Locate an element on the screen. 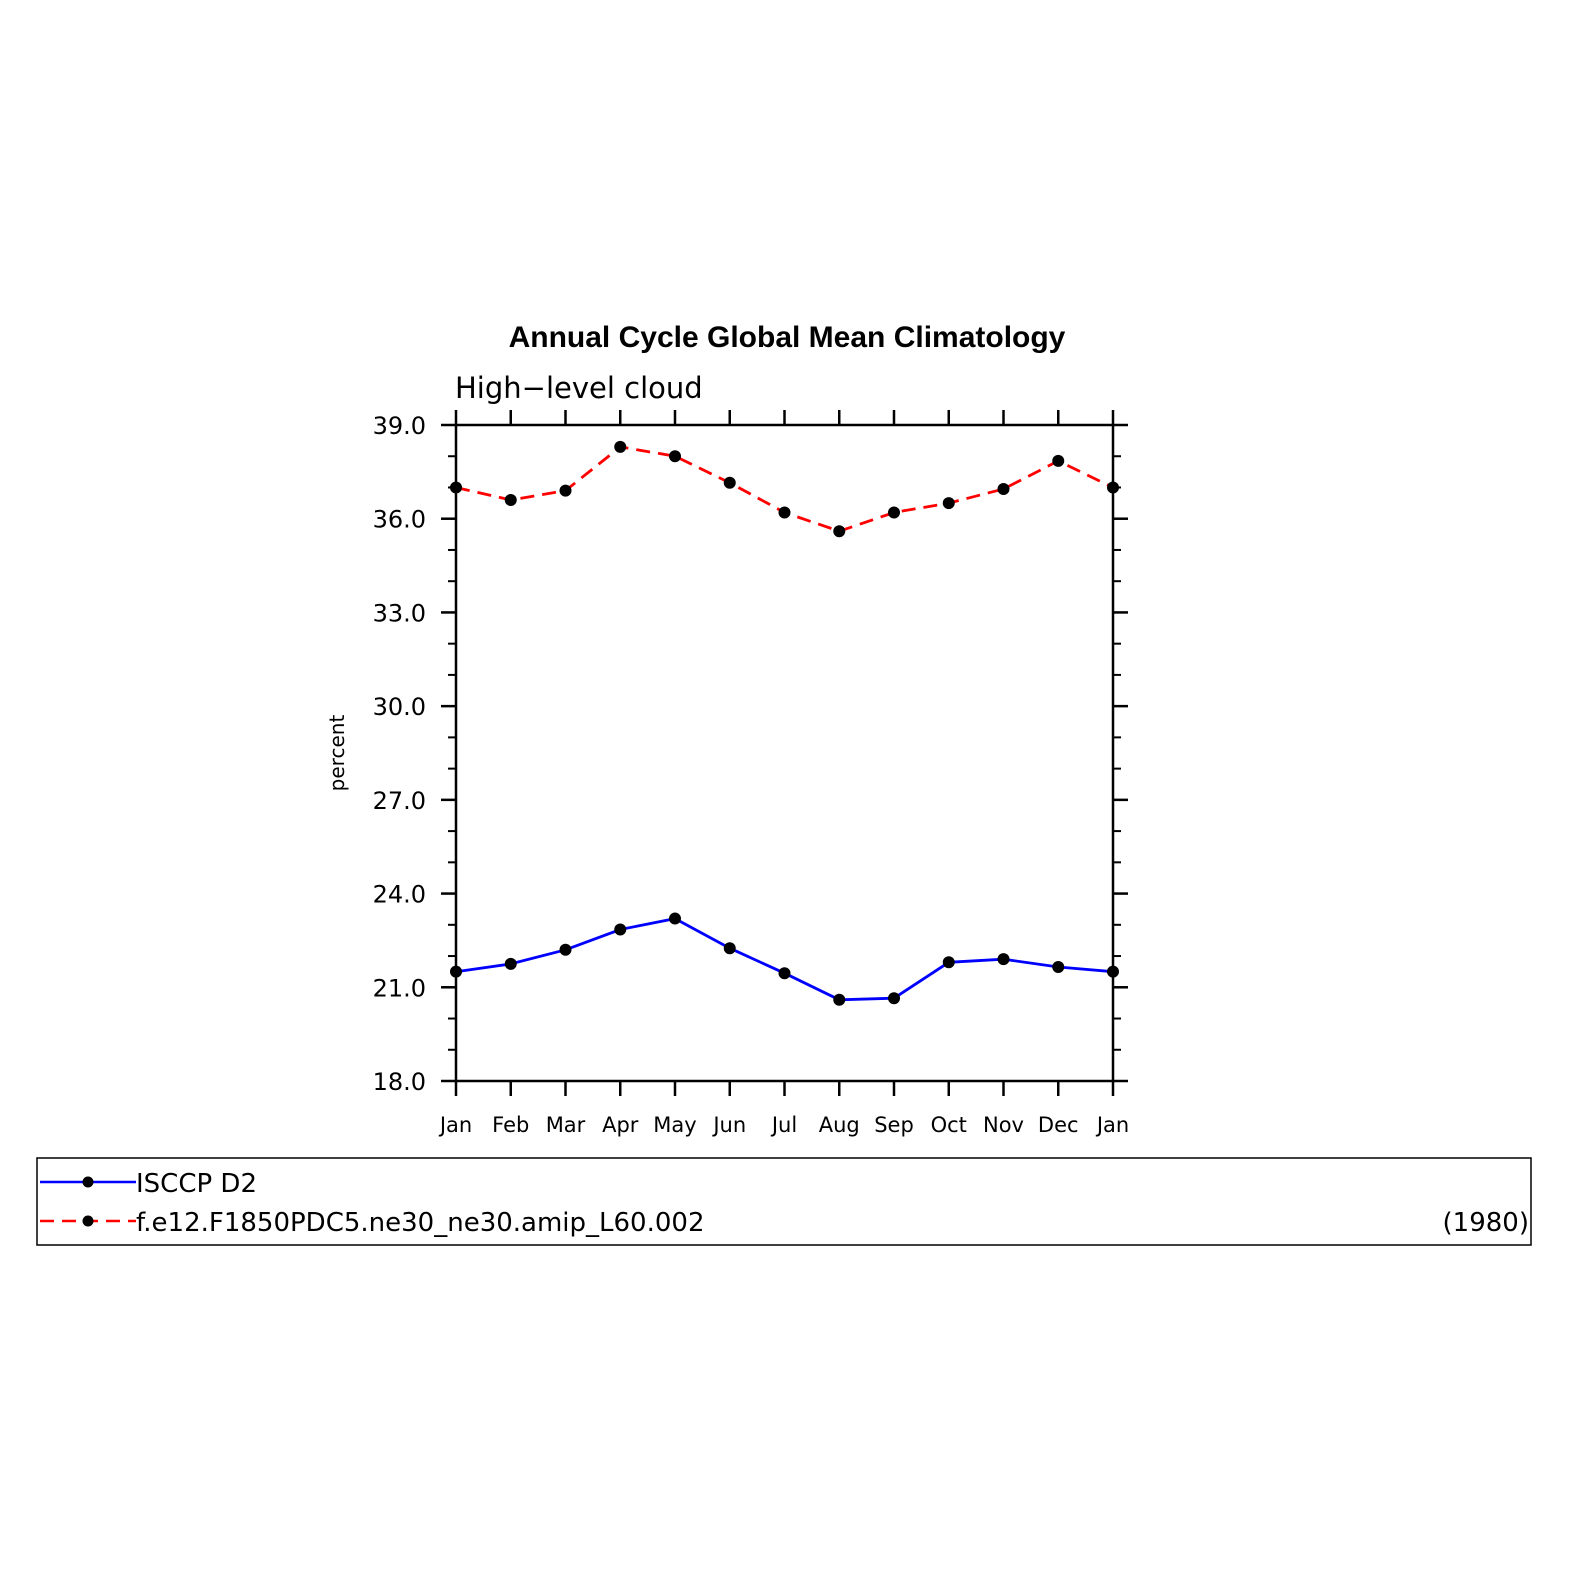 The height and width of the screenshot is (1575, 1575). y-tick-label: 18.0 is located at coordinates (399, 1082).